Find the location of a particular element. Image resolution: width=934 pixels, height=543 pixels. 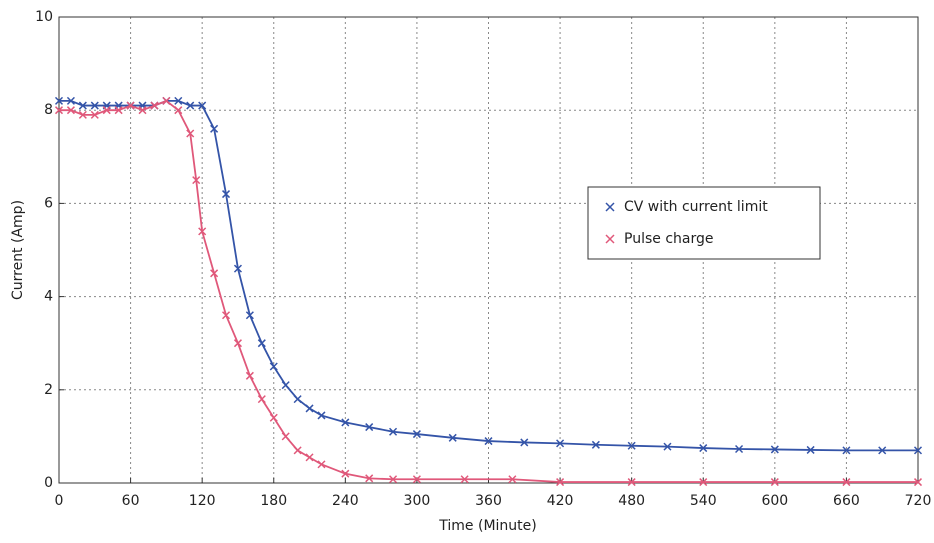

x-tick-label: 120 is located at coordinates (202, 501).